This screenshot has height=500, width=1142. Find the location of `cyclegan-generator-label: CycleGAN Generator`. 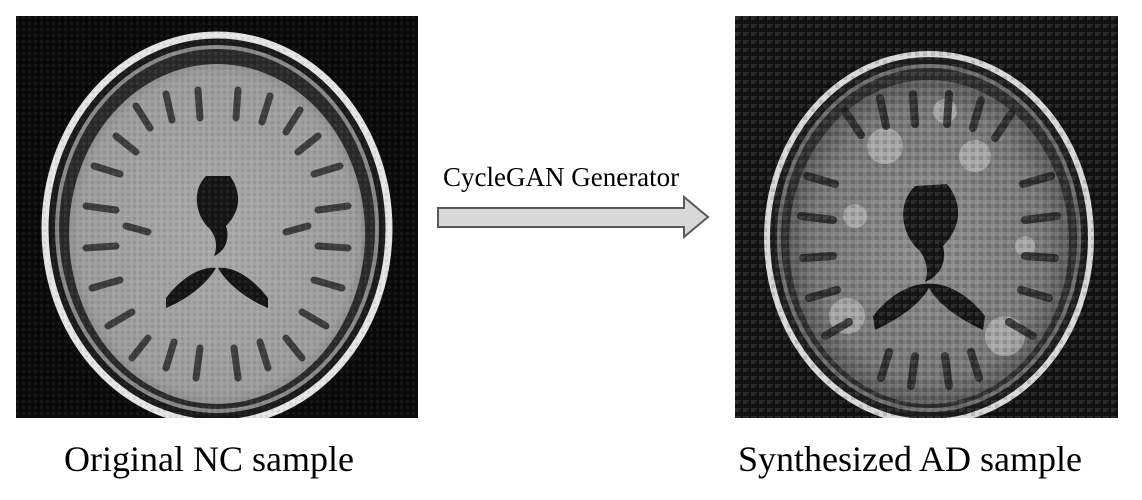

cyclegan-generator-label: CycleGAN Generator is located at coordinates (561, 177).